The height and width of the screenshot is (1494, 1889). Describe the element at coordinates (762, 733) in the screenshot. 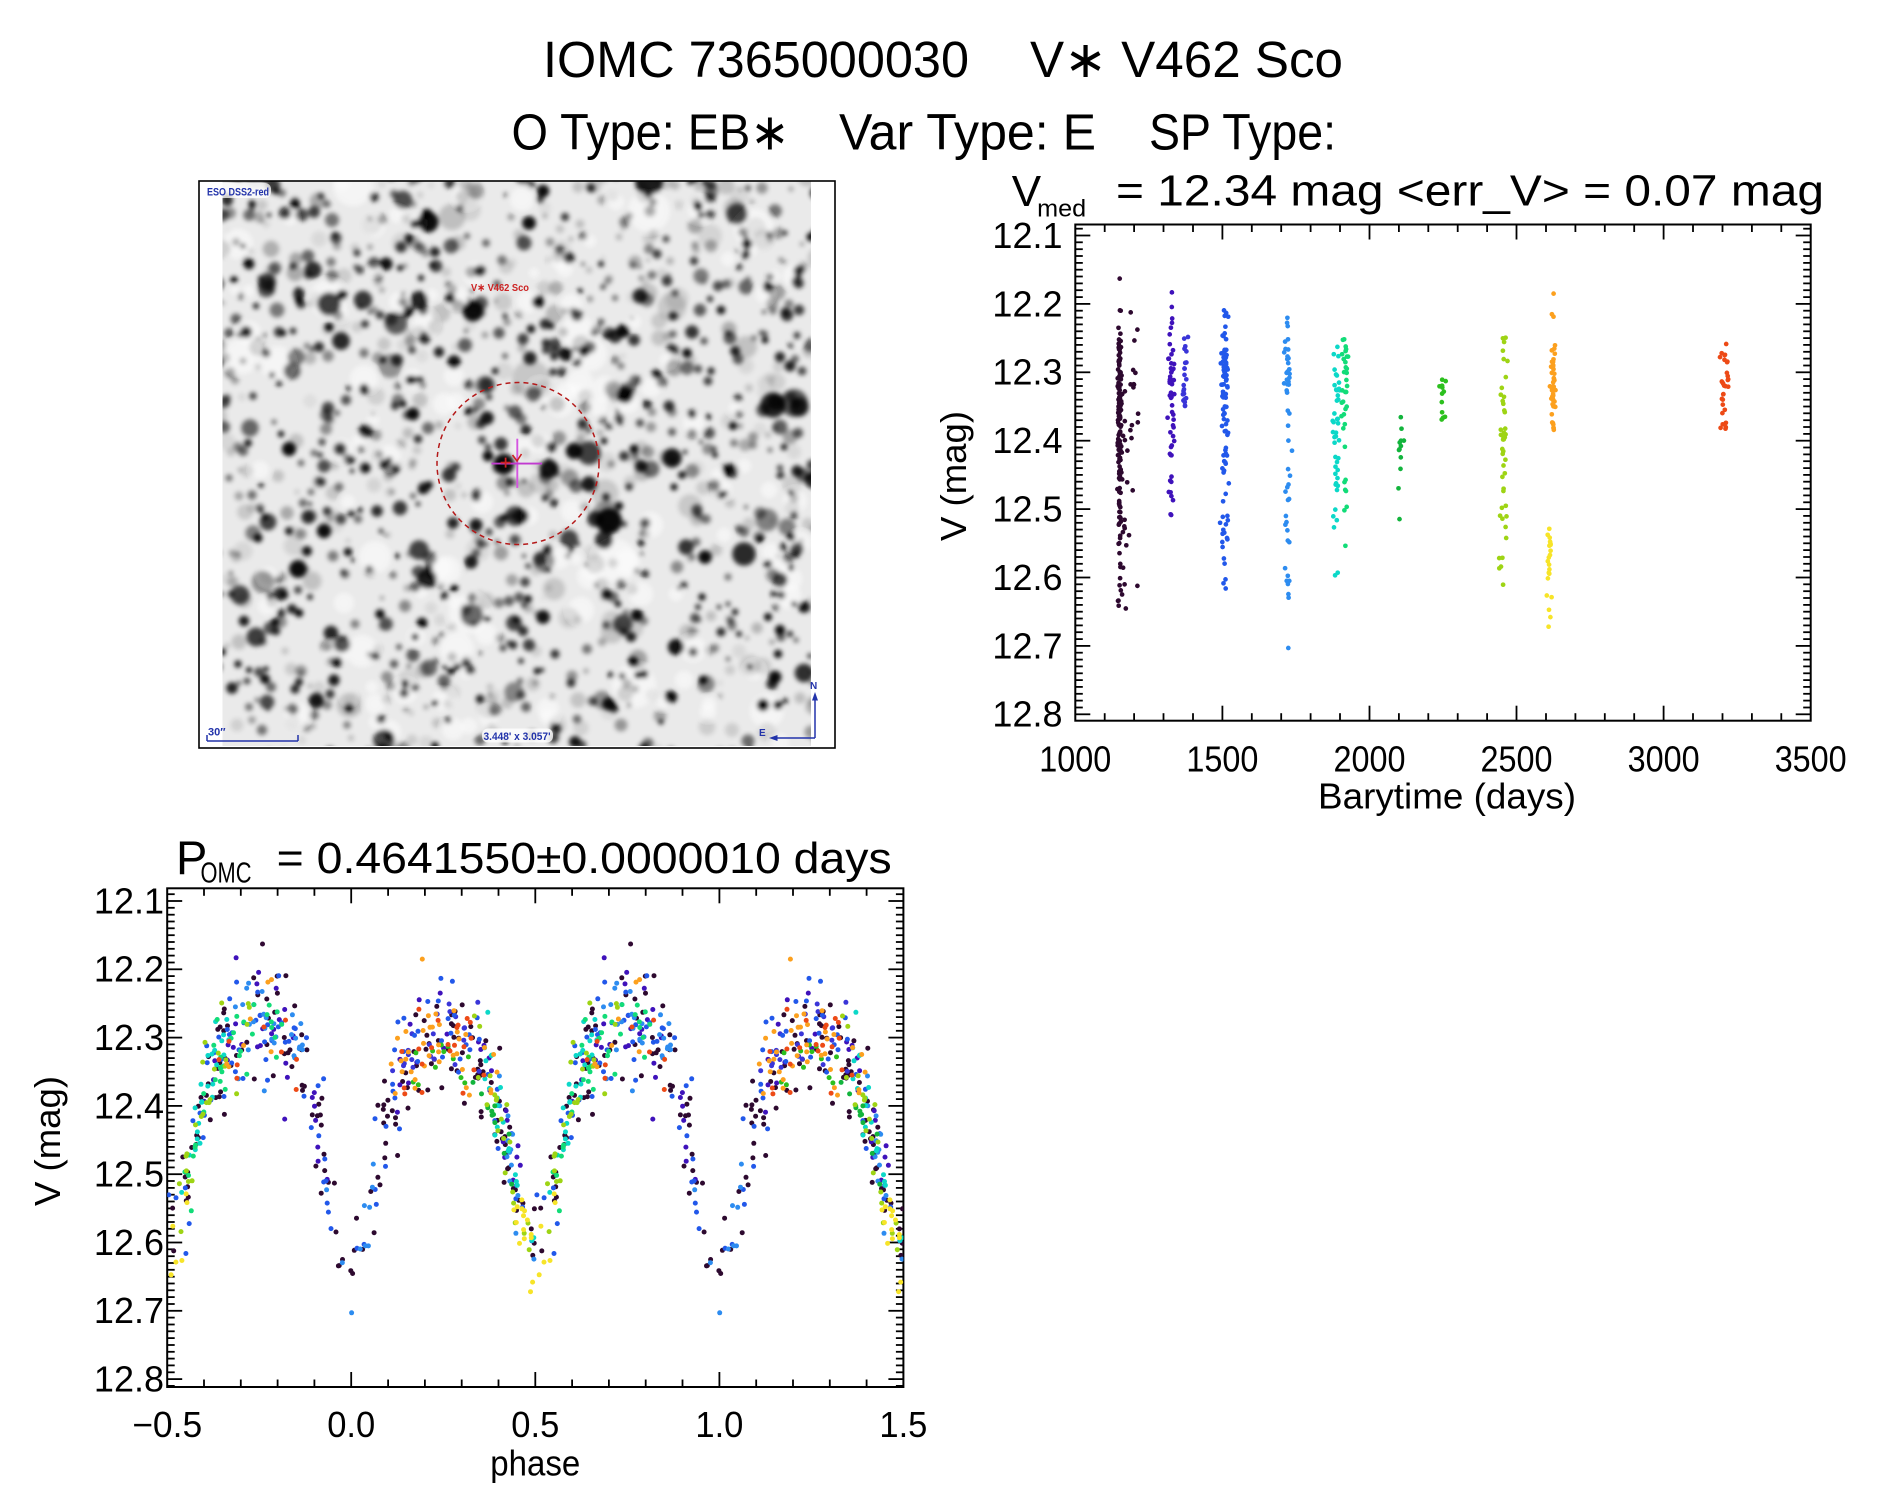

I see `svg-text: E` at that location.